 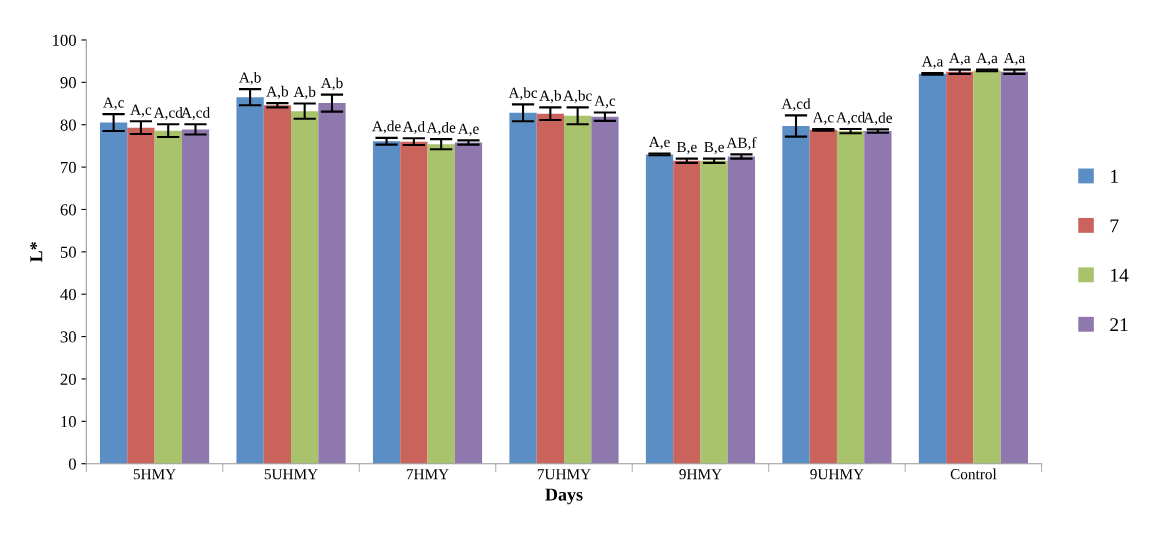 I want to click on y-axis-title: L*, so click(x=36, y=252).